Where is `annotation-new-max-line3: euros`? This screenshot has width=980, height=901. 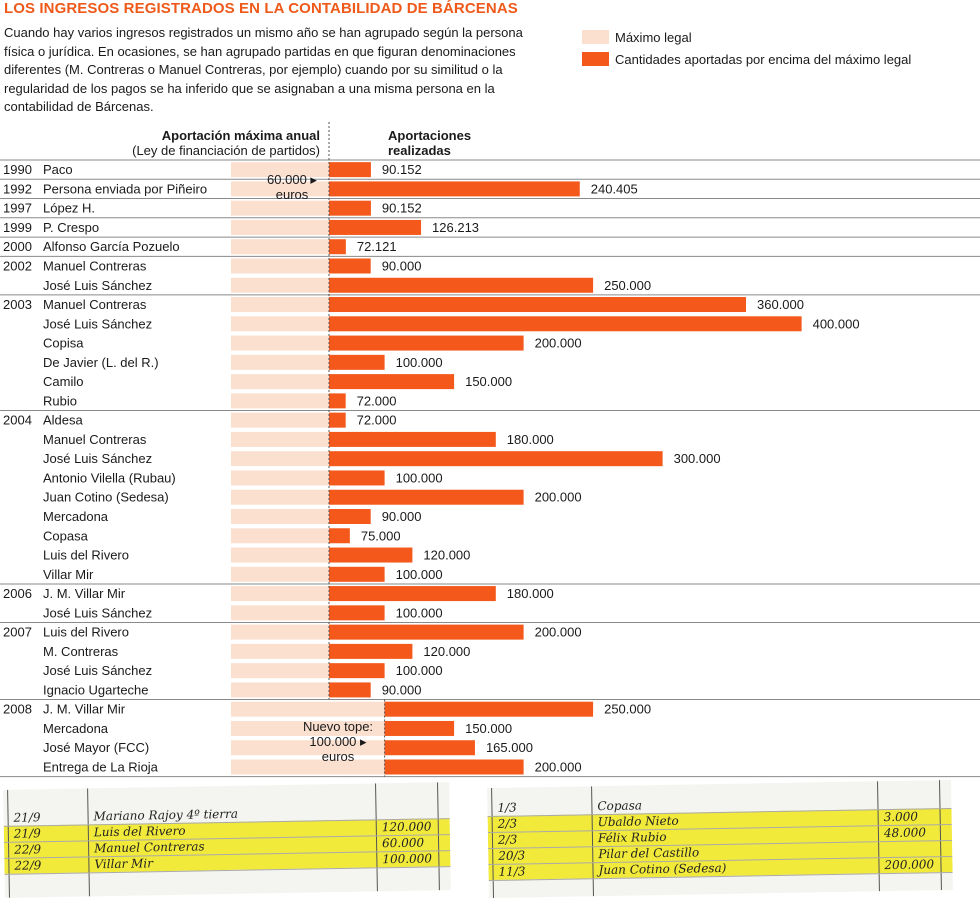
annotation-new-max-line3: euros is located at coordinates (338, 756).